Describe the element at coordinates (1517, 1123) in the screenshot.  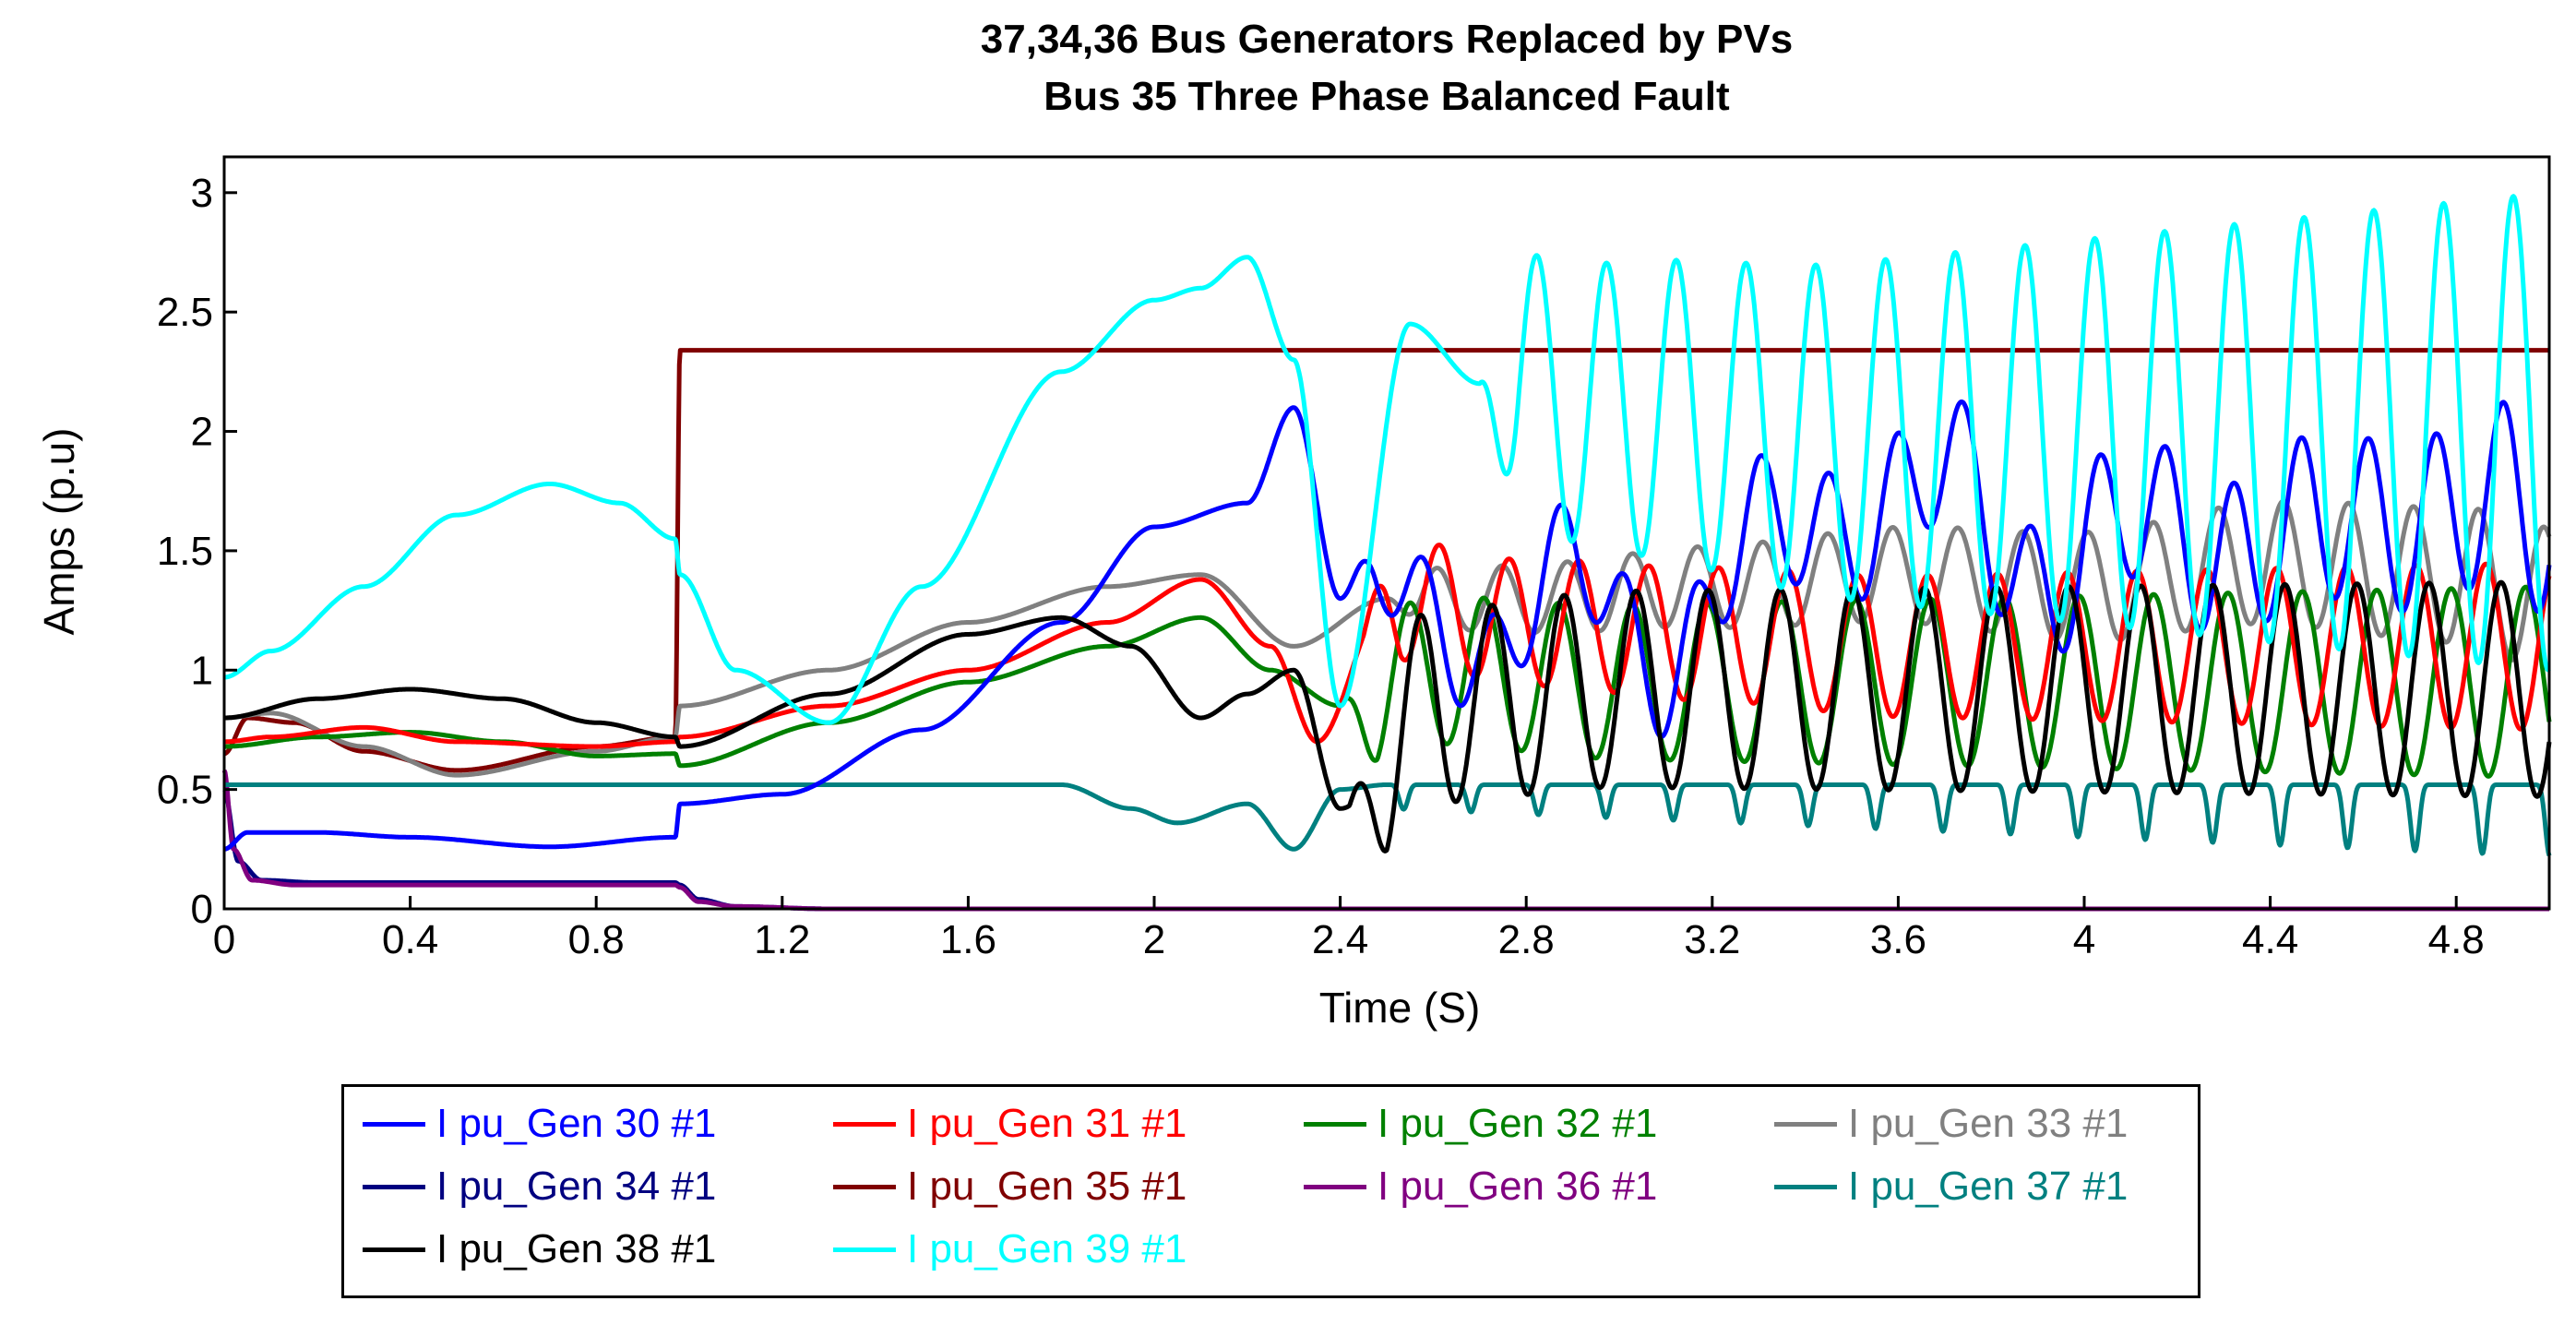
I see `legend-label: I pu_Gen 32 #1` at that location.